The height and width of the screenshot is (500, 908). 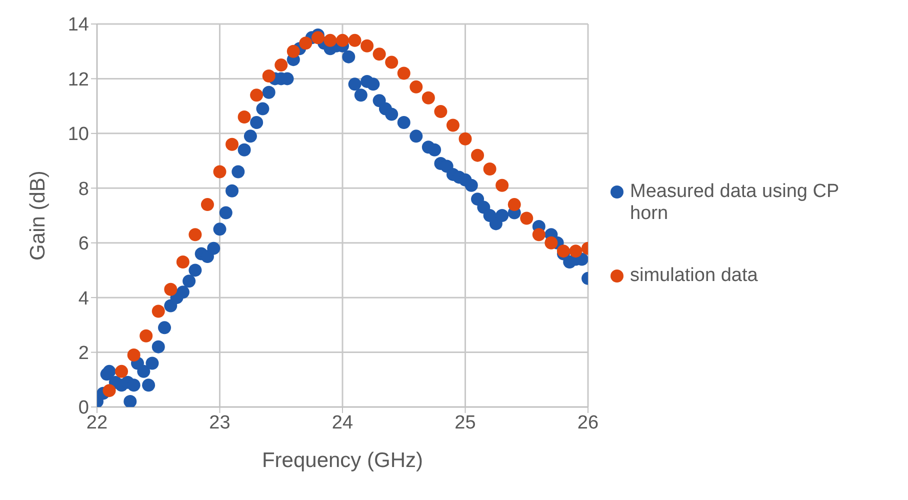 What do you see at coordinates (83, 244) in the screenshot?
I see `y-tick-label: 6` at bounding box center [83, 244].